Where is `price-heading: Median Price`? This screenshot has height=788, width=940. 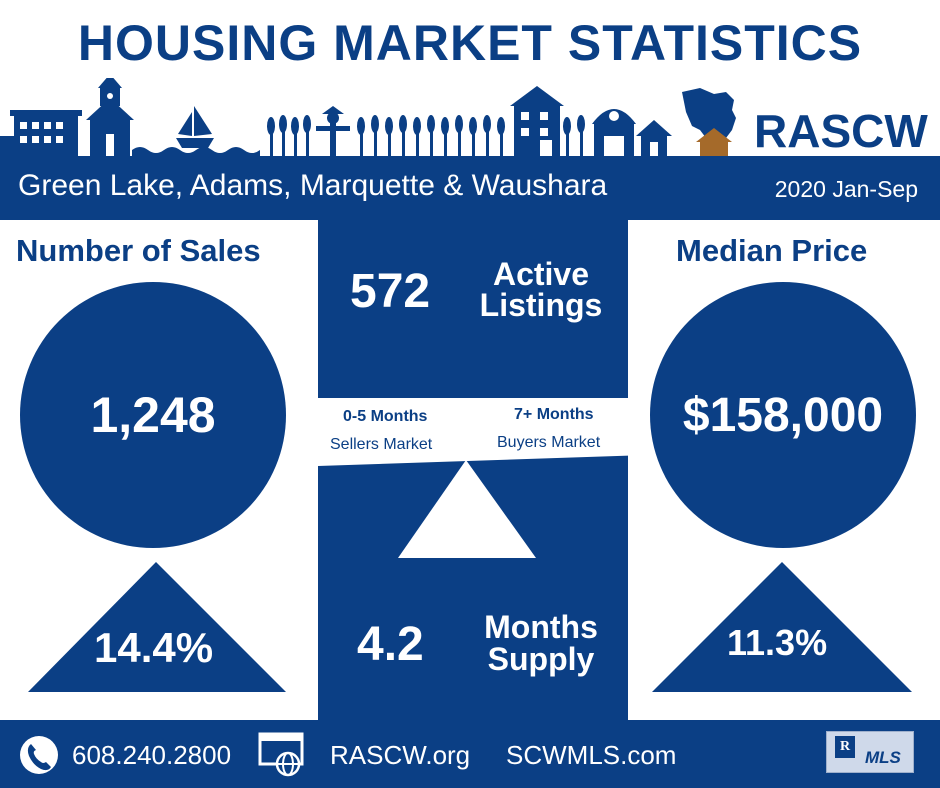
price-heading: Median Price is located at coordinates (772, 250).